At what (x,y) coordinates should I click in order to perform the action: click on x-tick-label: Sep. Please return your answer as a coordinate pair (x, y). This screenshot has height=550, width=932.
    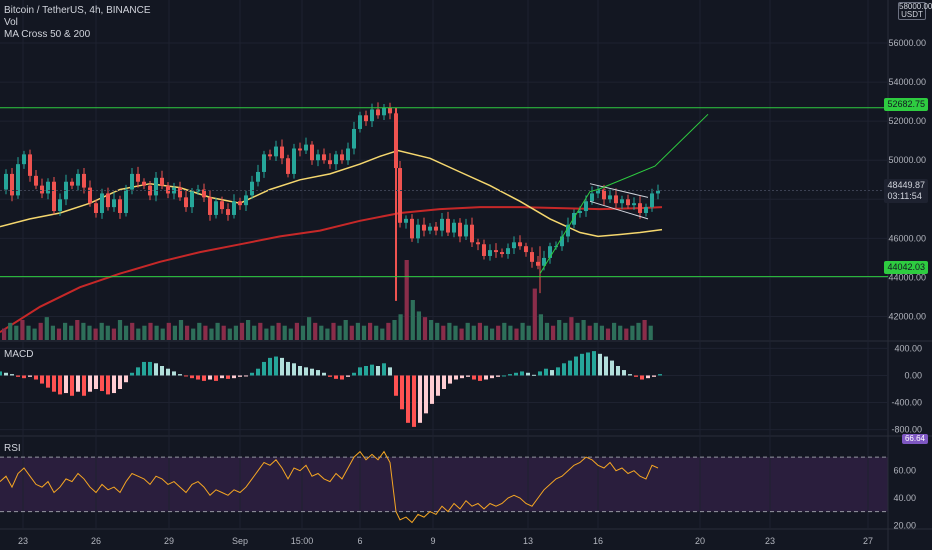
    Looking at the image, I should click on (240, 541).